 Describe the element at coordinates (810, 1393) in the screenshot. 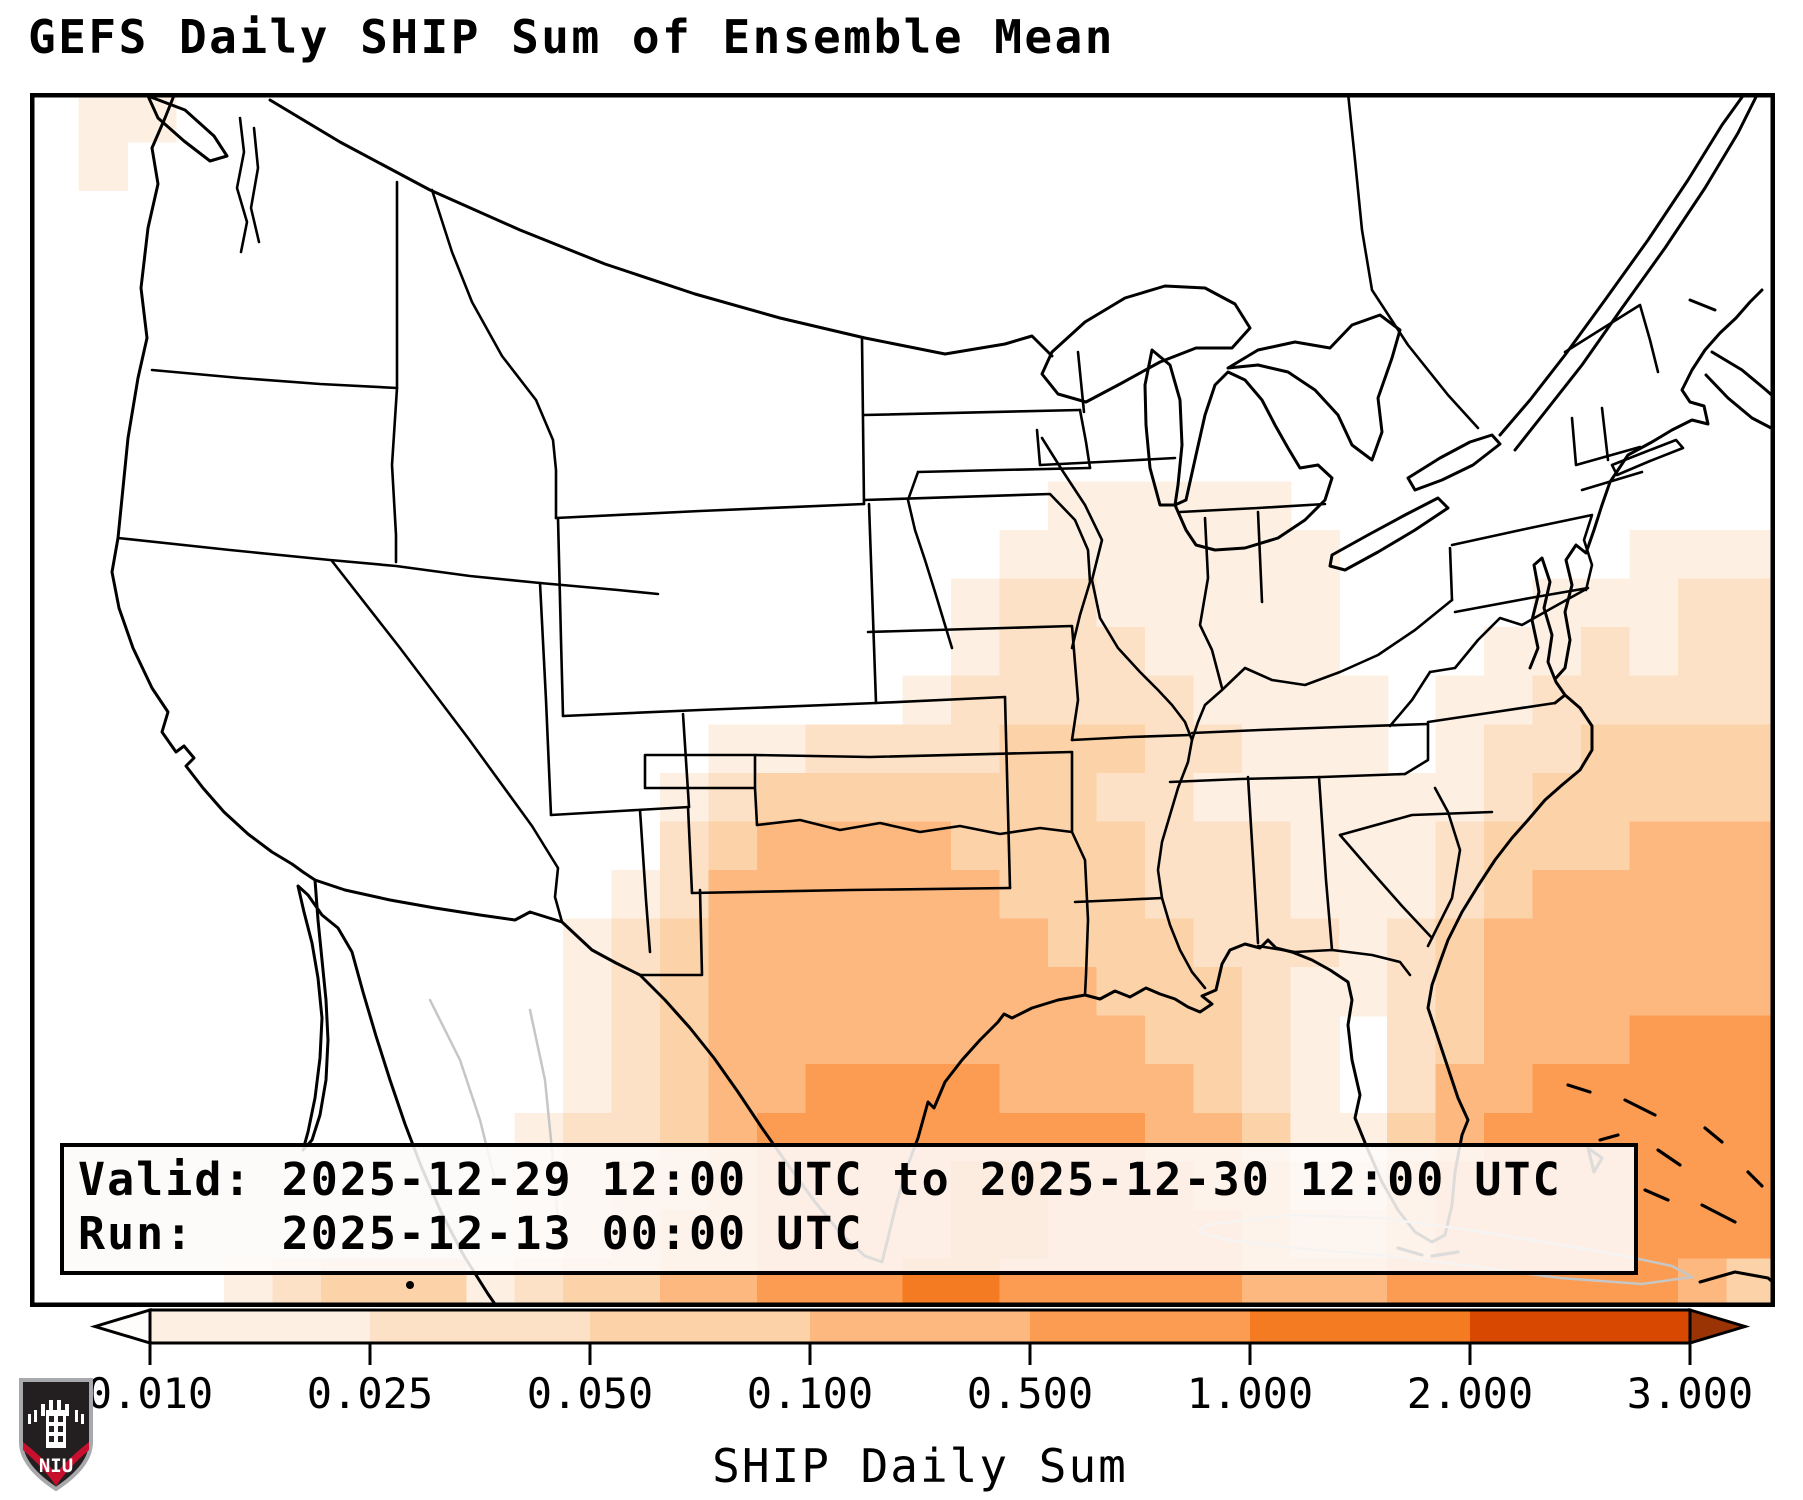

I see `colorbar-tick-label: 0.100` at that location.